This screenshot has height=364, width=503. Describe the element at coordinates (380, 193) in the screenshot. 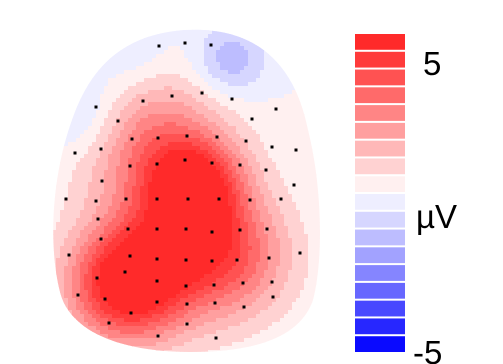

I see `colorbar` at that location.